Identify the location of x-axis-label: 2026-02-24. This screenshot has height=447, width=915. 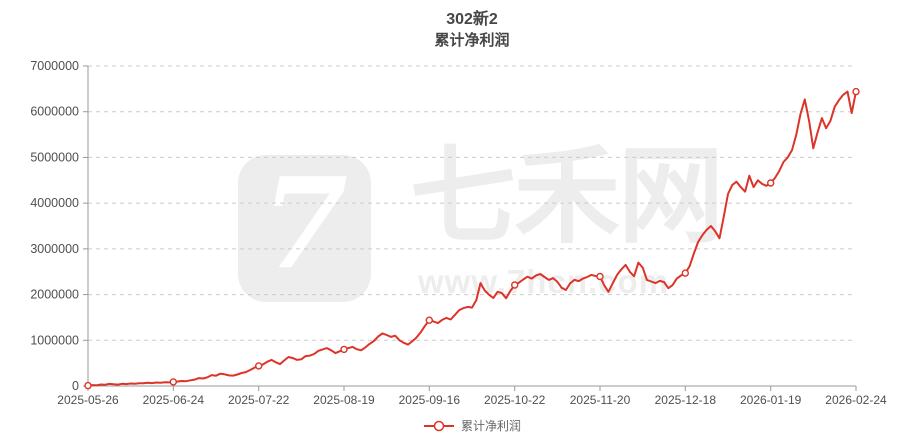
(856, 400).